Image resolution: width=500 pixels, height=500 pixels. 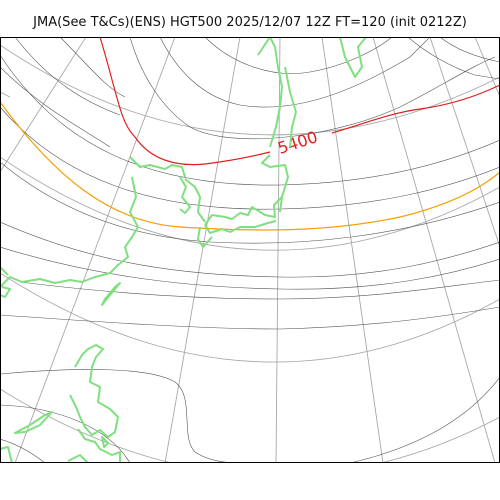 I want to click on coastline-philippines-south, so click(x=99, y=445).